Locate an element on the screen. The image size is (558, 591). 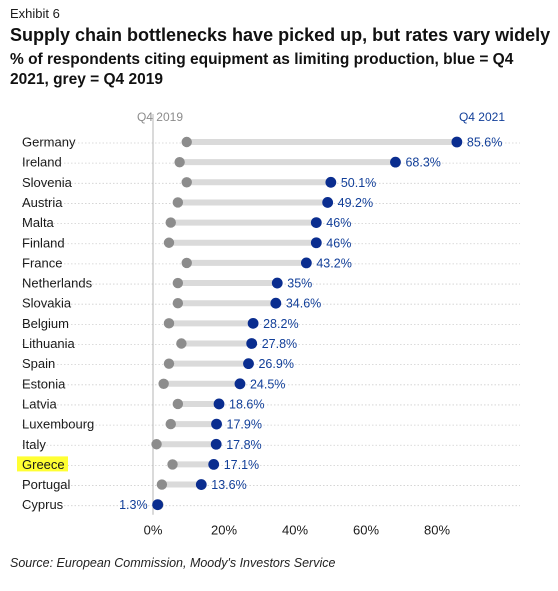
category-label: Italy is located at coordinates (34, 444).